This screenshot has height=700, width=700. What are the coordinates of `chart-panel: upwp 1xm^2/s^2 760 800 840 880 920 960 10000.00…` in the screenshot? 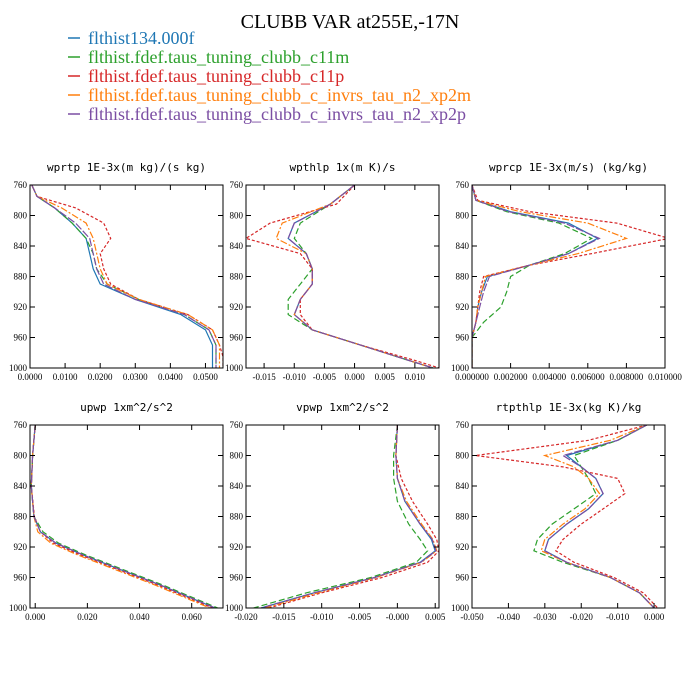 It's located at (116, 511).